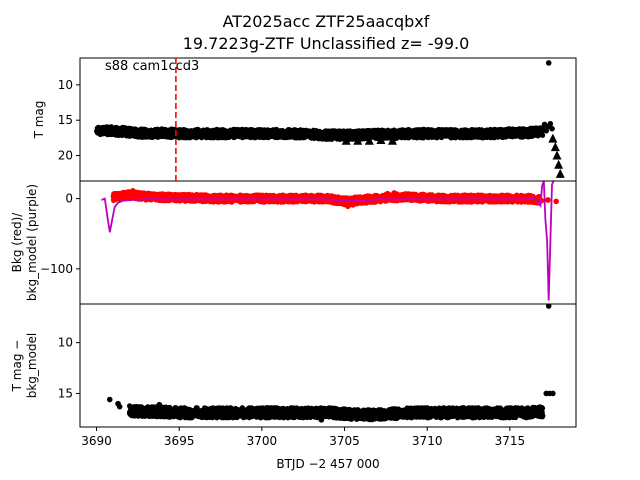  What do you see at coordinates (65, 120) in the screenshot?
I see `y-tick-label: 15` at bounding box center [65, 120].